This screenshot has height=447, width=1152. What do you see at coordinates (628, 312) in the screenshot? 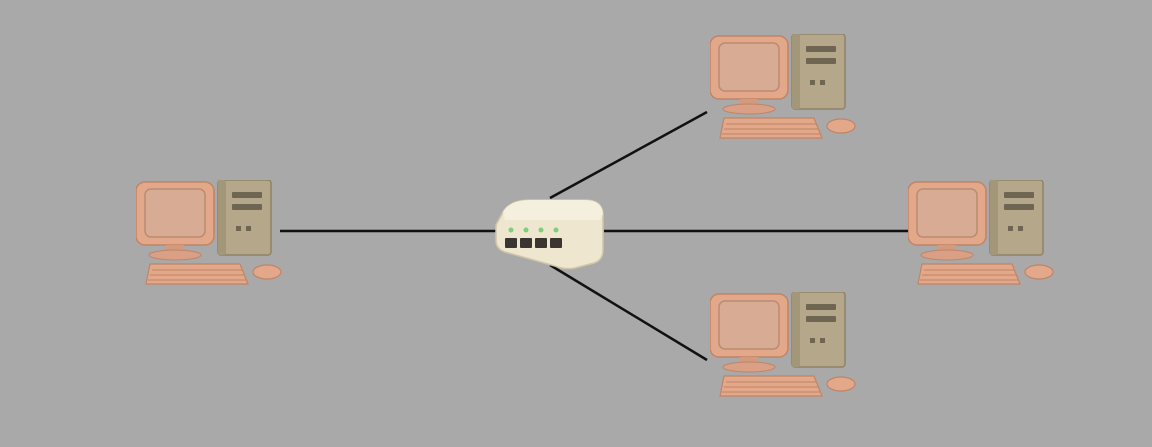
I see `link-bottom-right` at bounding box center [628, 312].